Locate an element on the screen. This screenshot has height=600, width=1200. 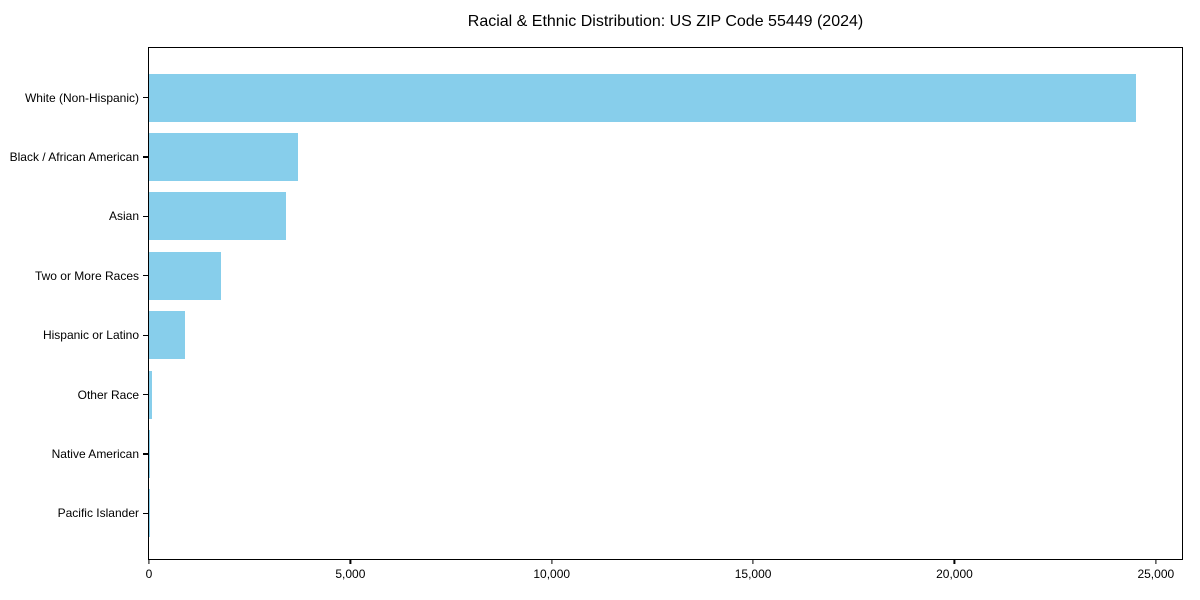
y-tick-label: Black / African American is located at coordinates (74, 157).